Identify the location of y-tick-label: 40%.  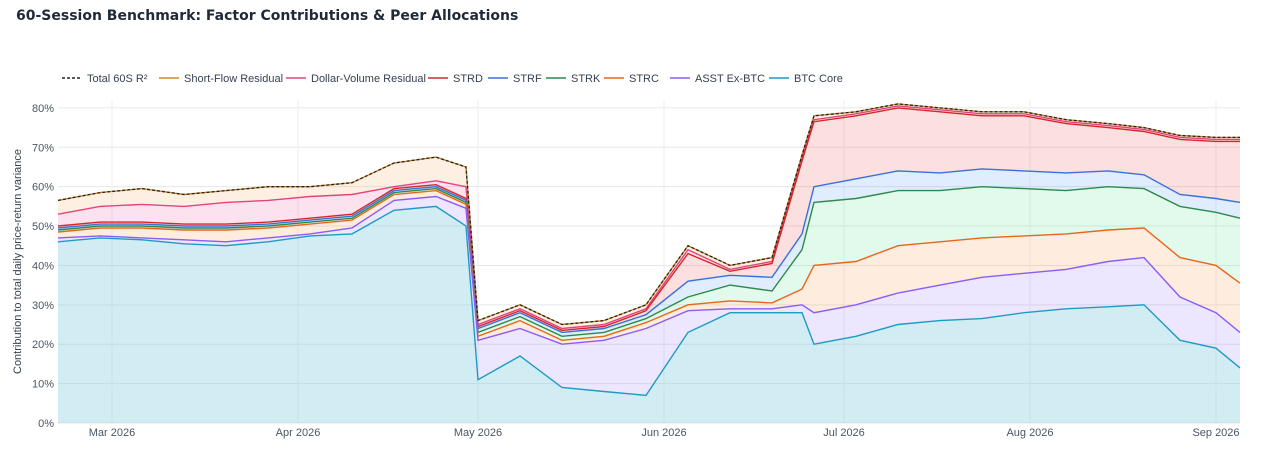
(43, 266).